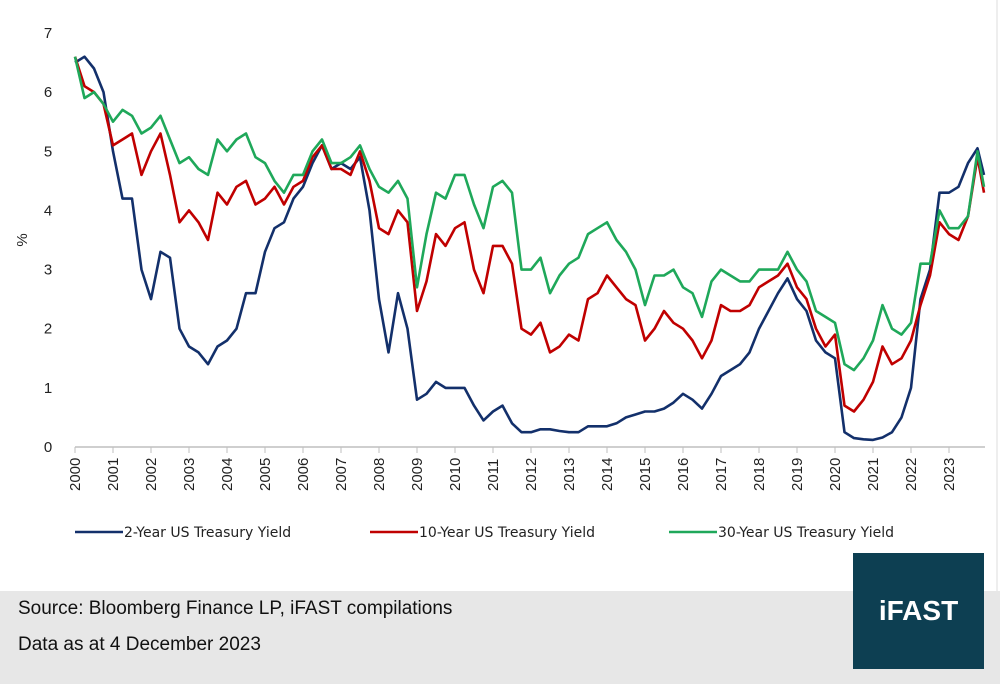 The width and height of the screenshot is (1000, 687). I want to click on x-tick-label: 2011, so click(493, 475).